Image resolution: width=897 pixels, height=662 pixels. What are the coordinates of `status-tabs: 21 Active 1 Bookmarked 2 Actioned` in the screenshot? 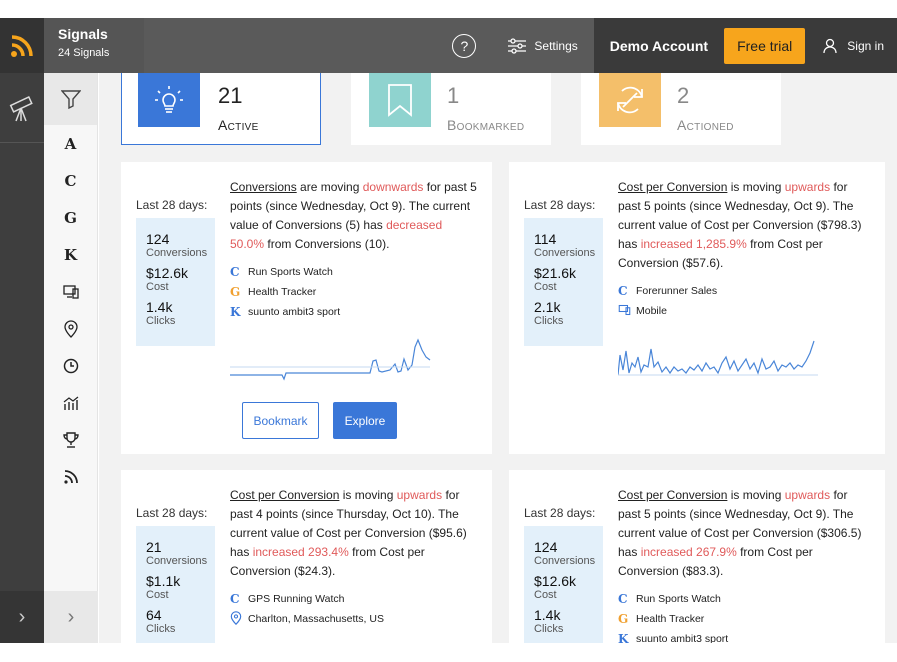 It's located at (498, 113).